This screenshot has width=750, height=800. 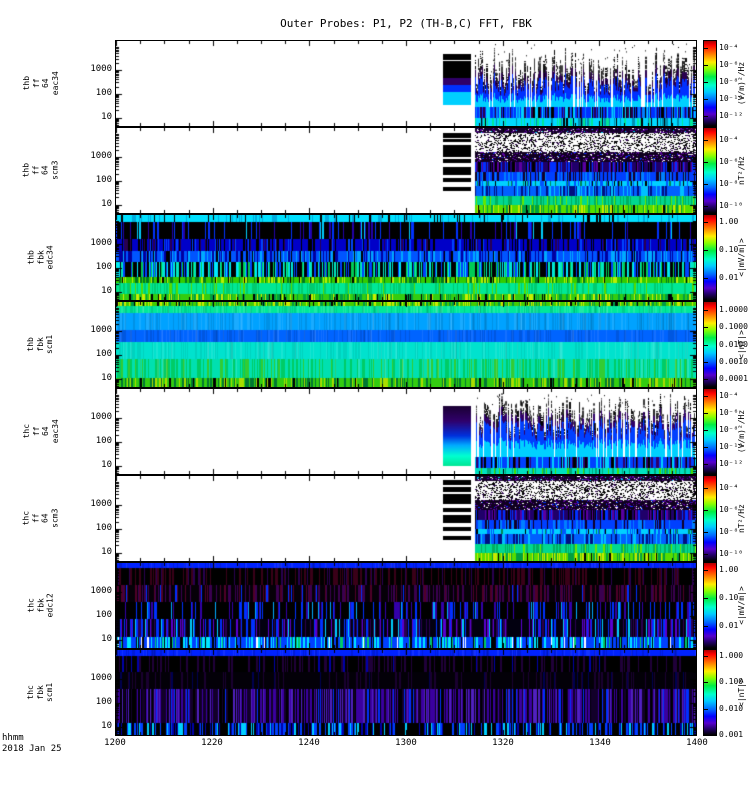 I want to click on spectrogram-thc-ff-64-eac34, so click(x=406, y=431).